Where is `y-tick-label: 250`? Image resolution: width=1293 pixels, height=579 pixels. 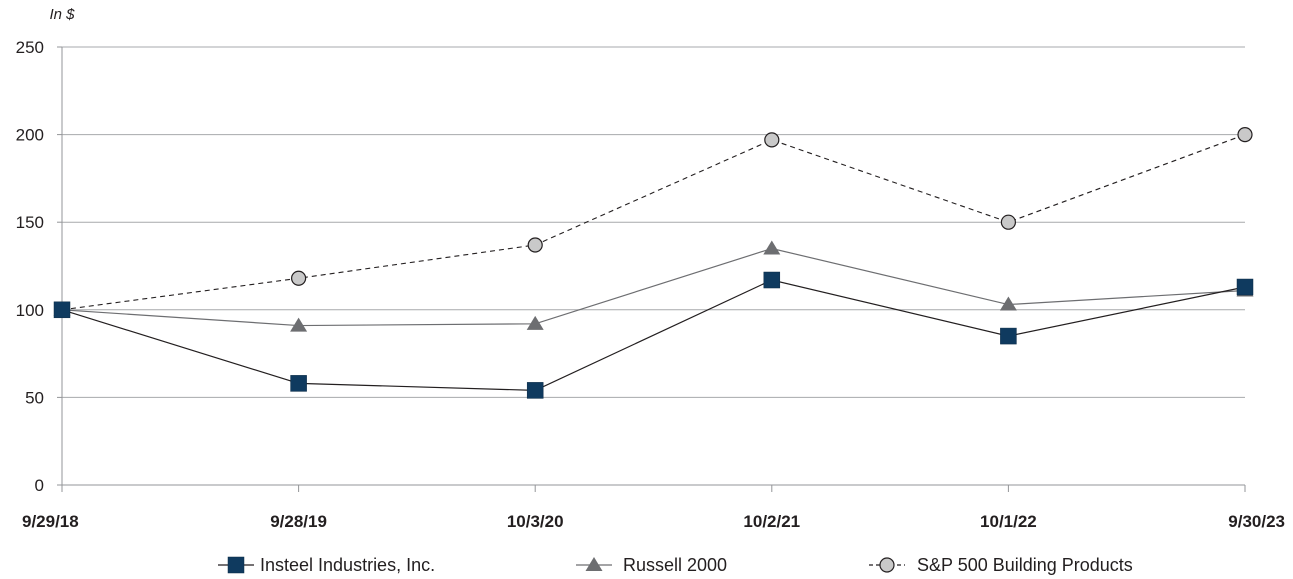
y-tick-label: 250 is located at coordinates (30, 47).